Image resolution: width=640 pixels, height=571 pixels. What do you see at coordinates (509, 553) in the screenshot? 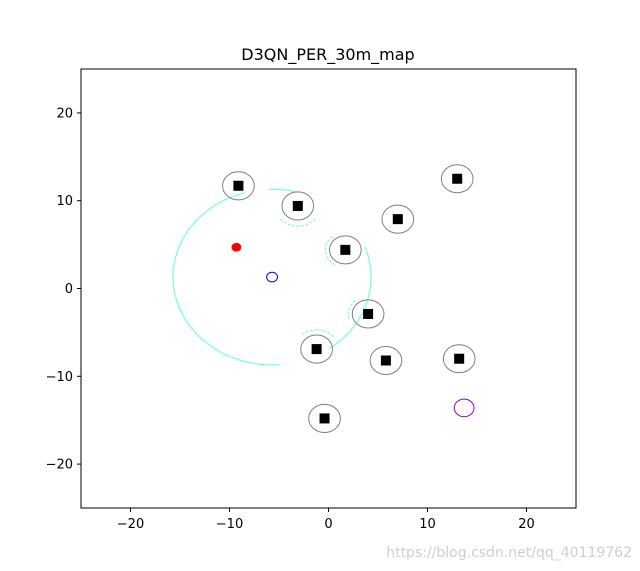
I see `watermark: https://blog.csdn.net/qq_40119762` at bounding box center [509, 553].